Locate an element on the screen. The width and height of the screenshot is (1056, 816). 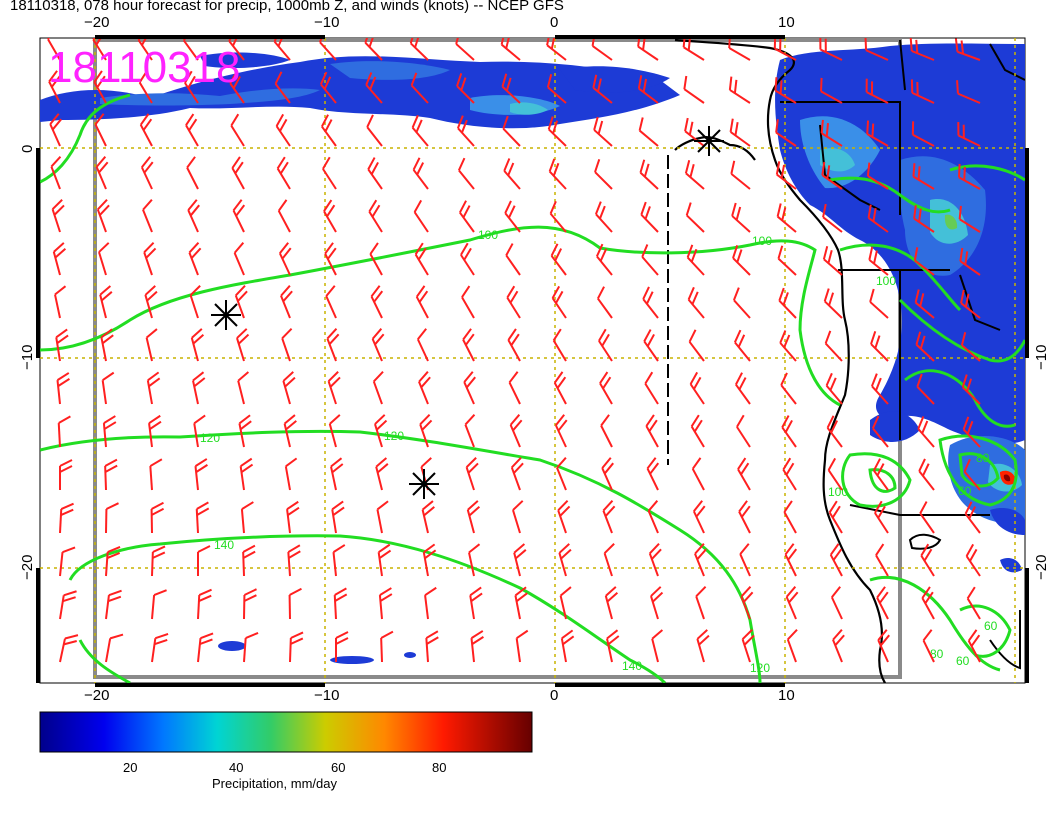
colorbar-tick: 40 is located at coordinates (236, 767).